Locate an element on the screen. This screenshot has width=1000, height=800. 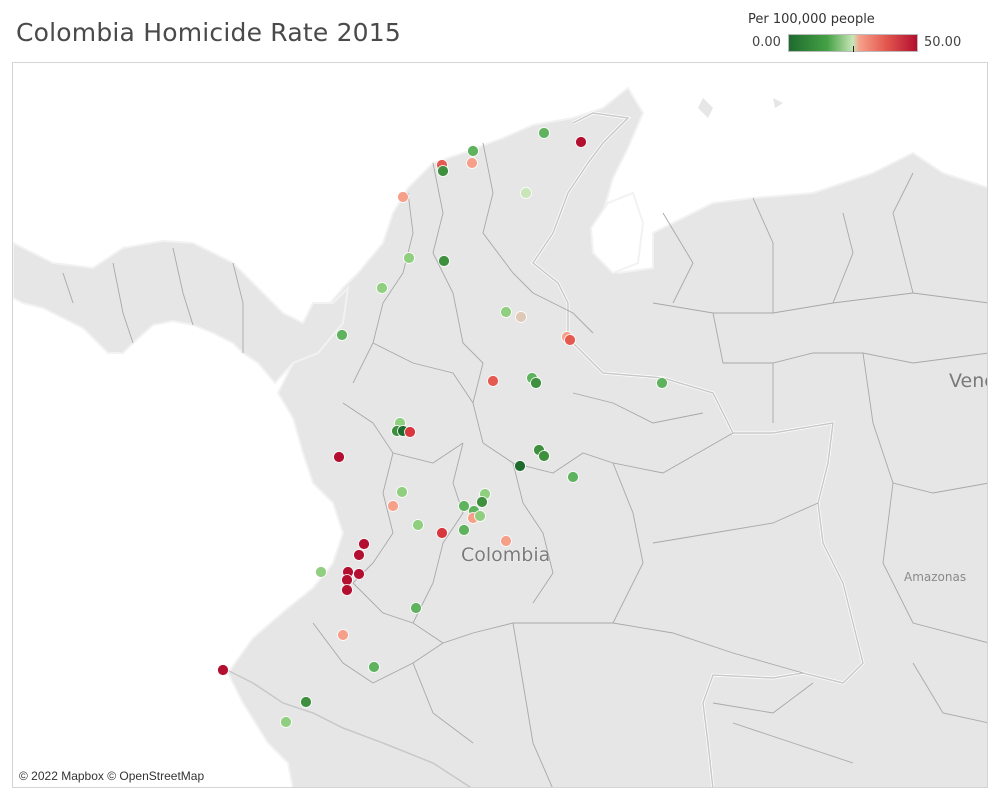
legend-tick is located at coordinates (853, 49).